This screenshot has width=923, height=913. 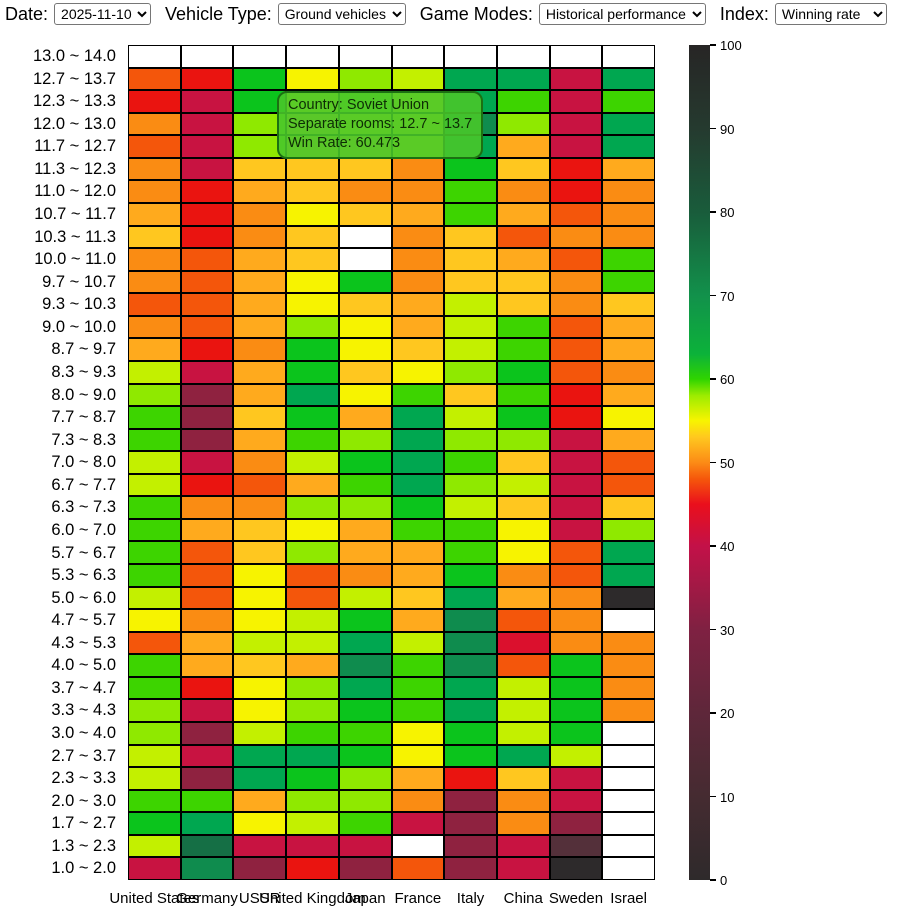 What do you see at coordinates (341, 14) in the screenshot?
I see `vehicle-type-select: Ground vehicles` at bounding box center [341, 14].